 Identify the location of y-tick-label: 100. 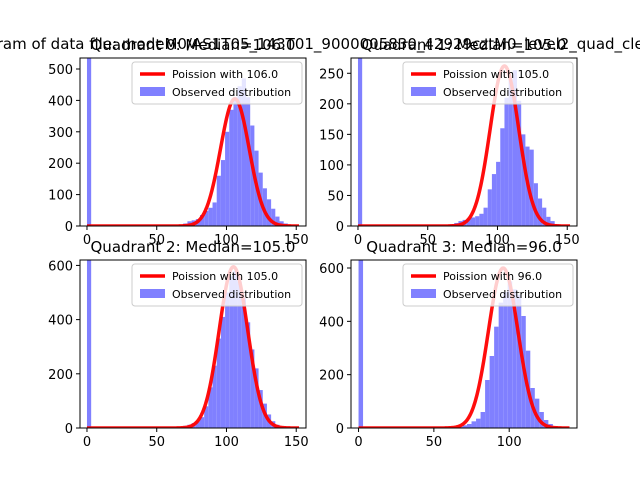
(331, 166).